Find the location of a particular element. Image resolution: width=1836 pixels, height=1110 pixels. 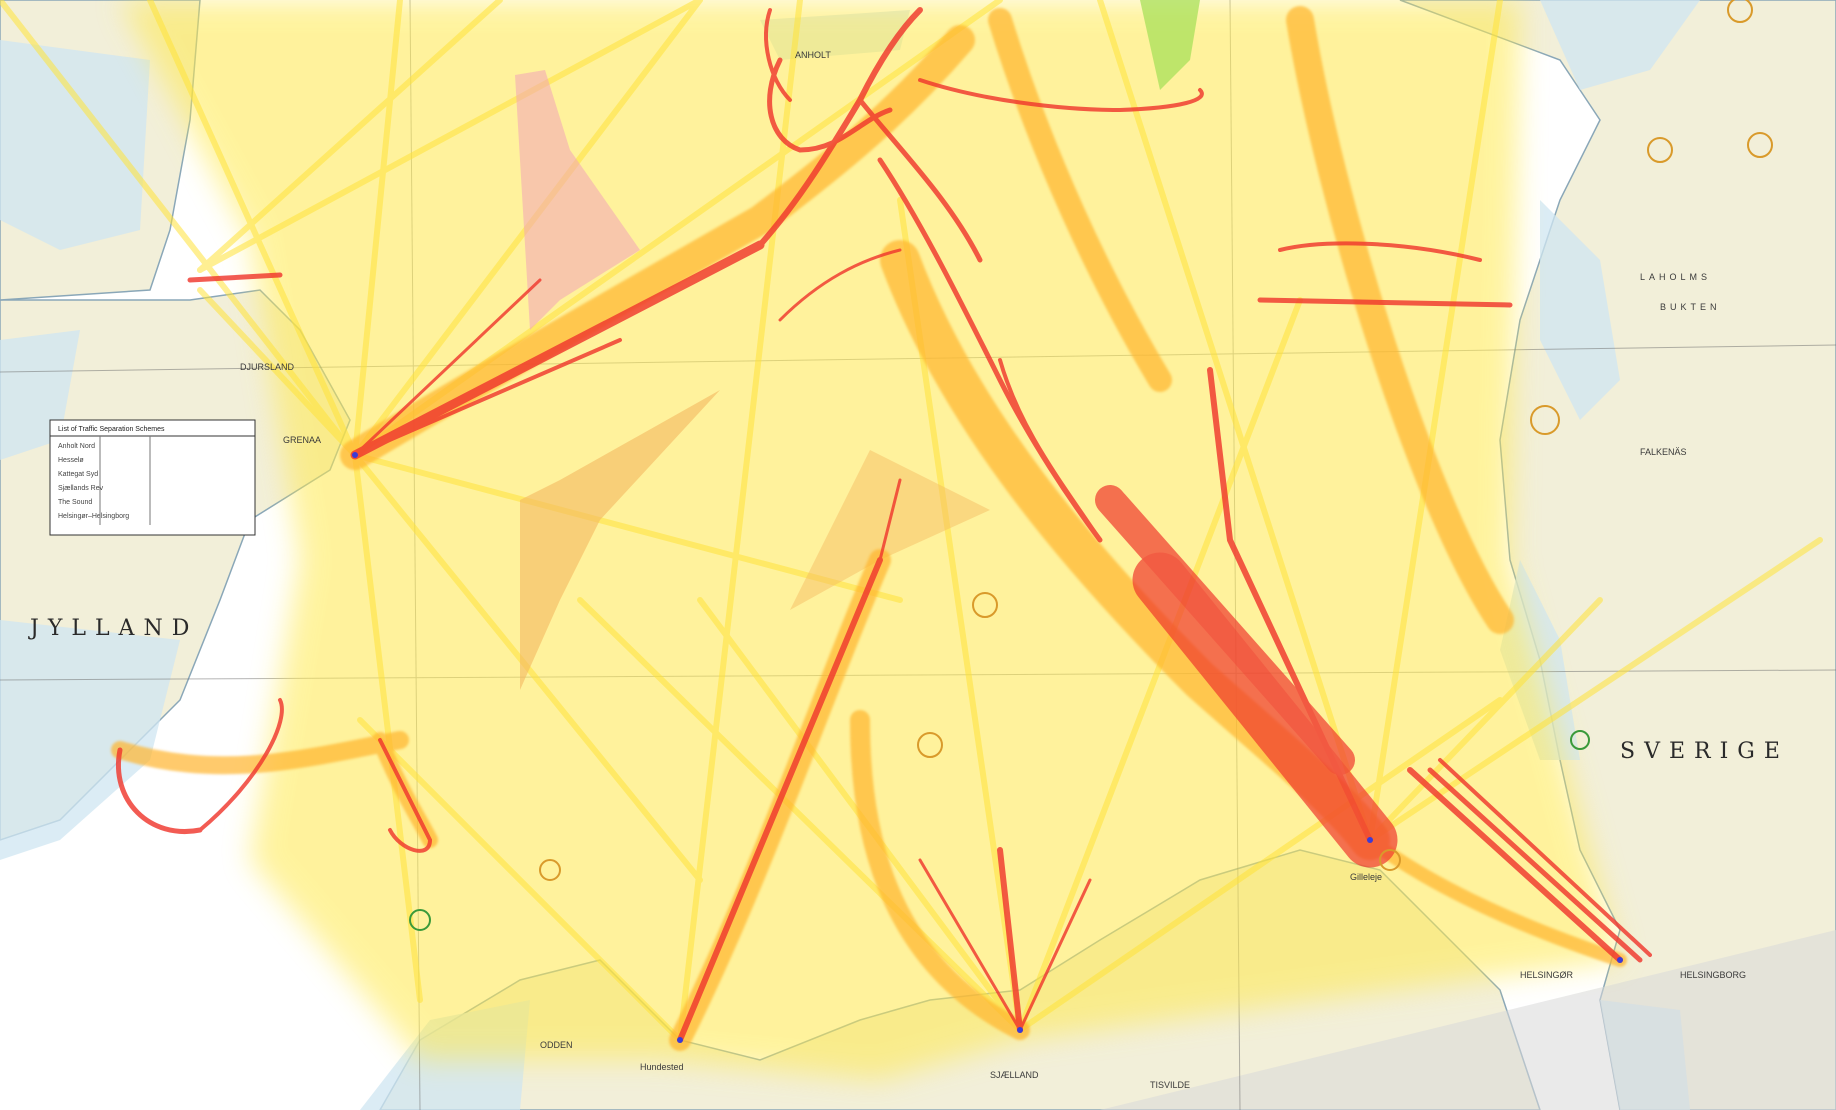

zone-green is located at coordinates (1170, 45).